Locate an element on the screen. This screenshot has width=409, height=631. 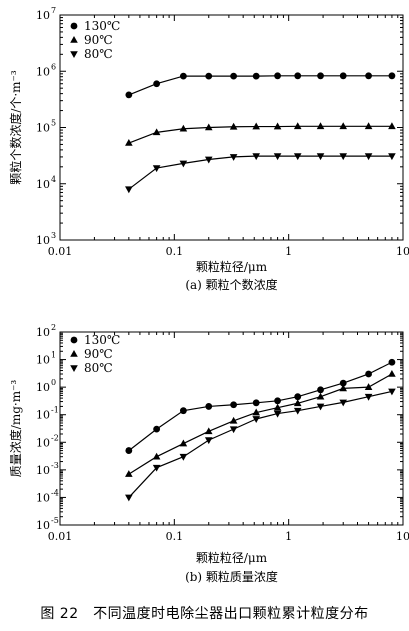
y-tick-exponent: 7 is located at coordinates (53, 10).